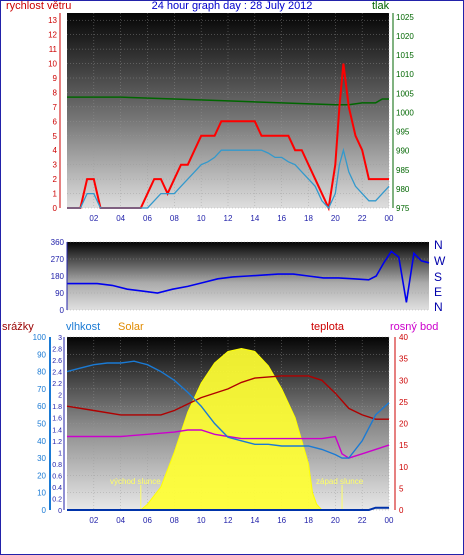  Describe the element at coordinates (438, 245) in the screenshot. I see `compass-label: N` at that location.